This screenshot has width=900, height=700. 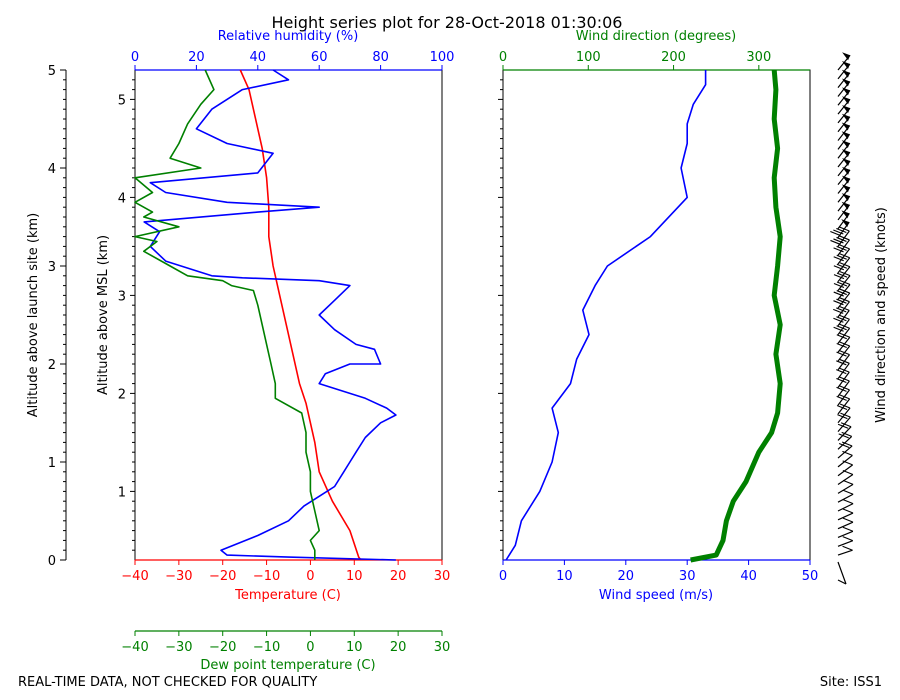 What do you see at coordinates (687, 576) in the screenshot?
I see `wind-speed-tick-label: 30` at bounding box center [687, 576].